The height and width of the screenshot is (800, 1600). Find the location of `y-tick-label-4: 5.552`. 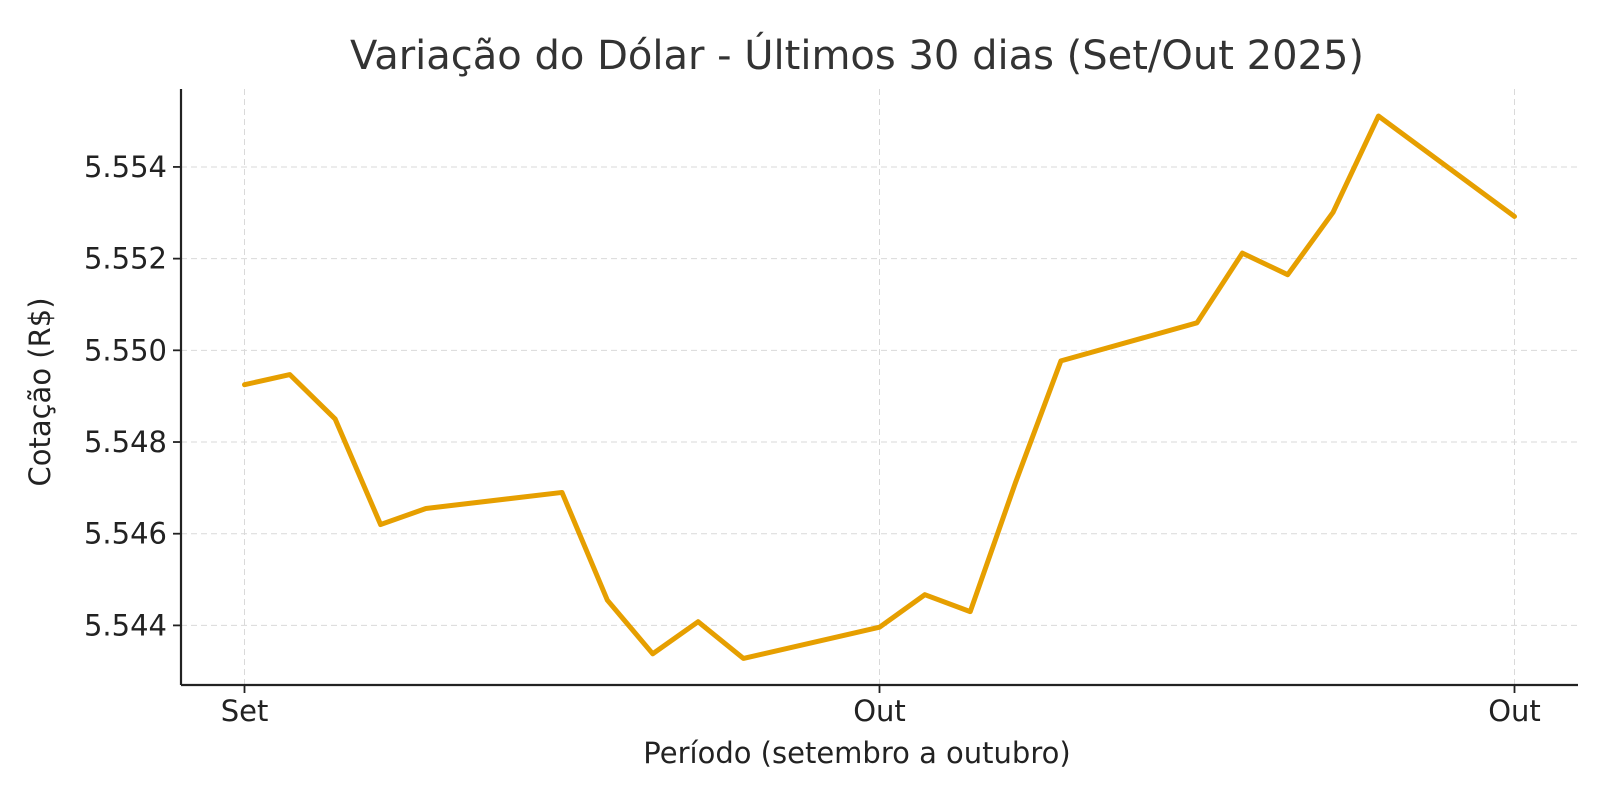

y-tick-label-4: 5.552 is located at coordinates (125, 259).